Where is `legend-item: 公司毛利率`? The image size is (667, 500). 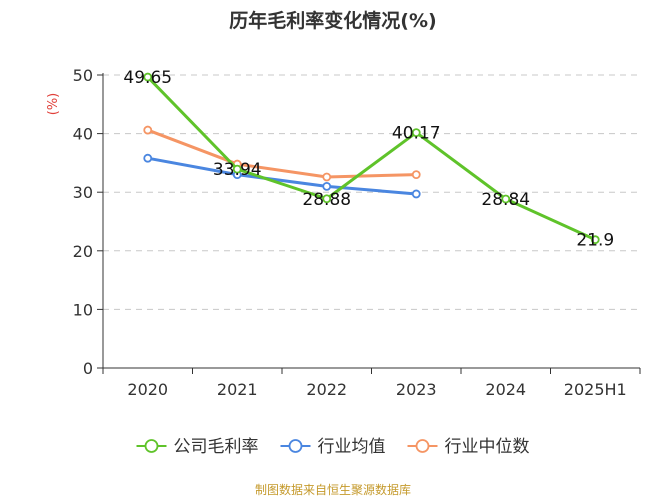 legend-item: 公司毛利率 is located at coordinates (197, 447).